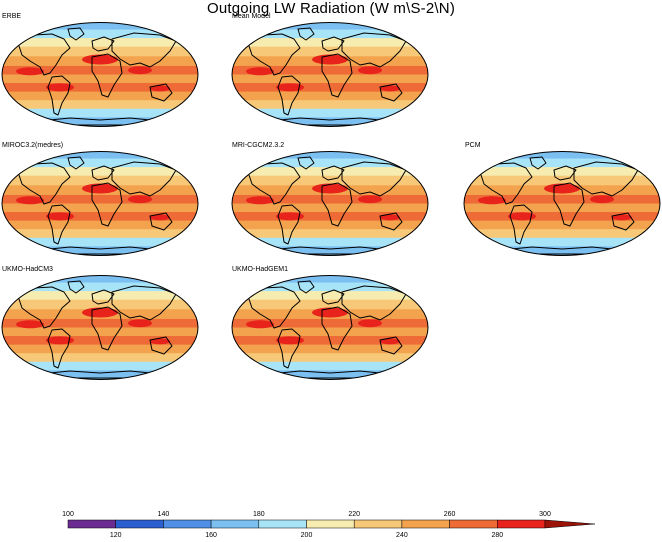 The height and width of the screenshot is (542, 662). What do you see at coordinates (331, 8) in the screenshot?
I see `figure-title: Outgoing LW Radiation (W m\S-2\N)` at bounding box center [331, 8].